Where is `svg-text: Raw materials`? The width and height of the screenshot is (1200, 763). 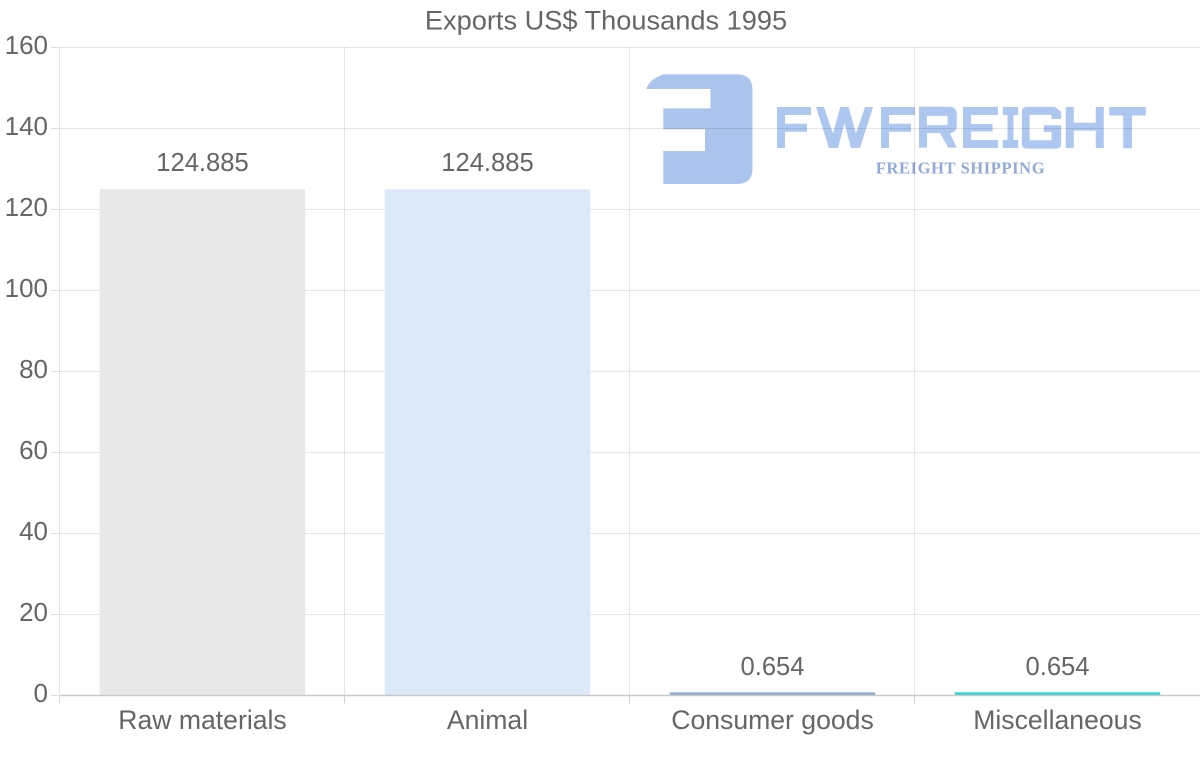
svg-text: Raw materials is located at coordinates (202, 720).